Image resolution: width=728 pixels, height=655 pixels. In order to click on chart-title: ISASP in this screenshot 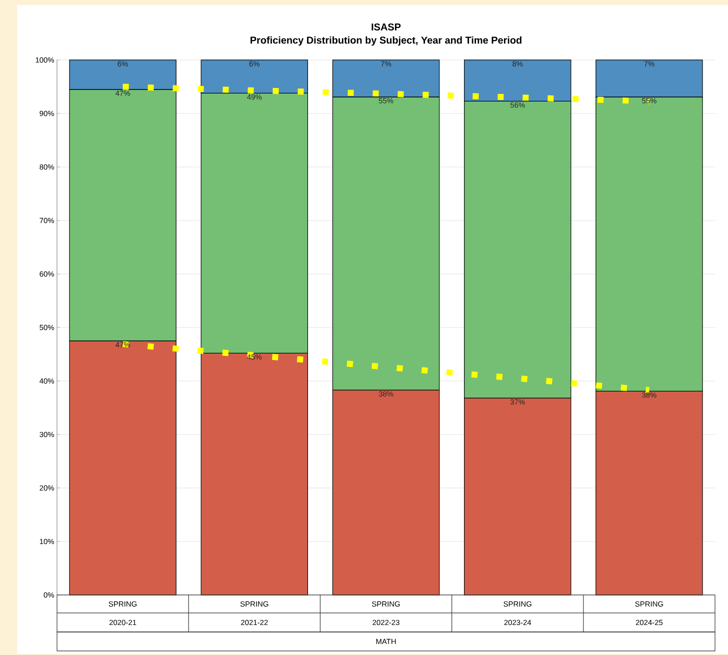, I will do `click(386, 27)`.